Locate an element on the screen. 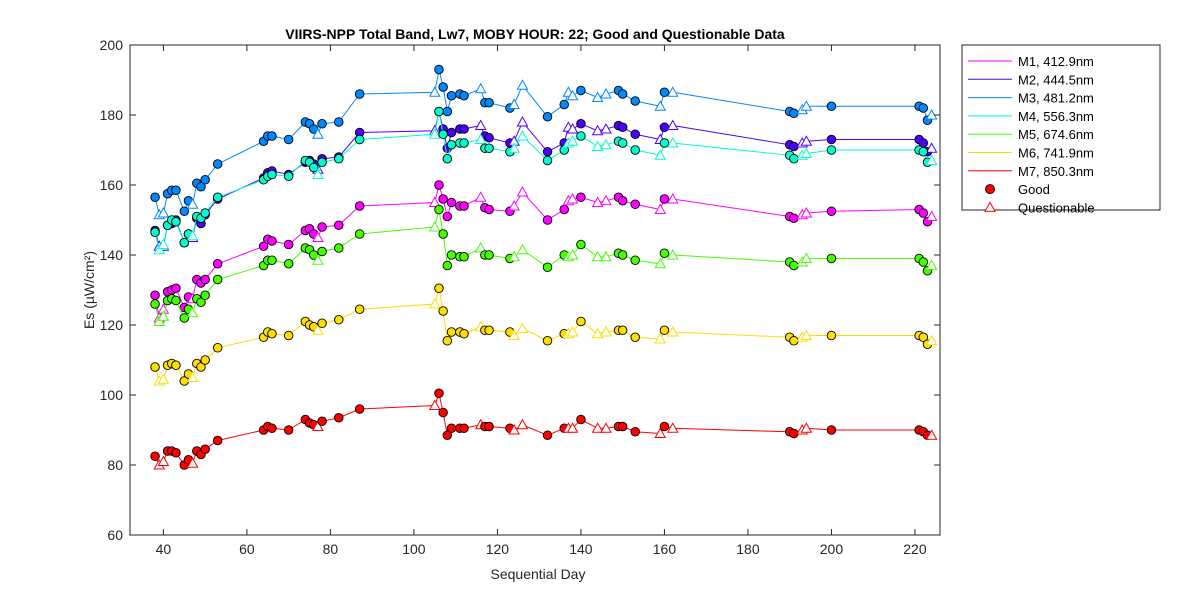 The image size is (1200, 600). y-tick-label: 160 is located at coordinates (112, 185).